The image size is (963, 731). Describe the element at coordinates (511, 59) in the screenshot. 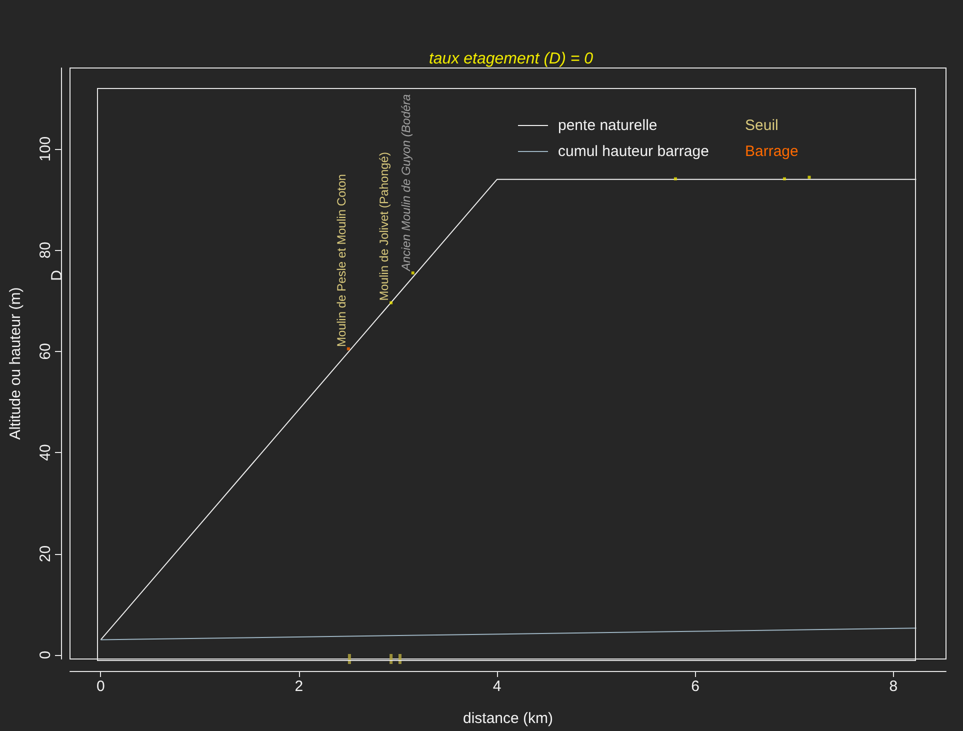

I see `chart-title: taux etagement (D) = 0` at that location.